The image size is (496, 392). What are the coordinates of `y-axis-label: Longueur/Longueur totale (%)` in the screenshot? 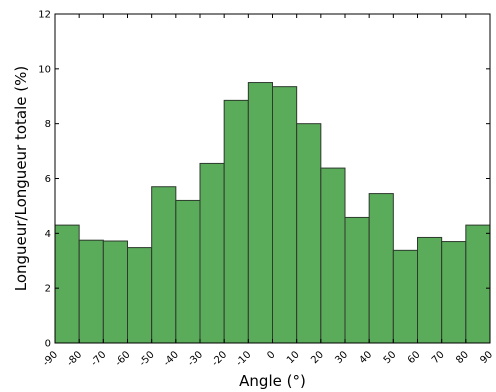 It's located at (21, 179).